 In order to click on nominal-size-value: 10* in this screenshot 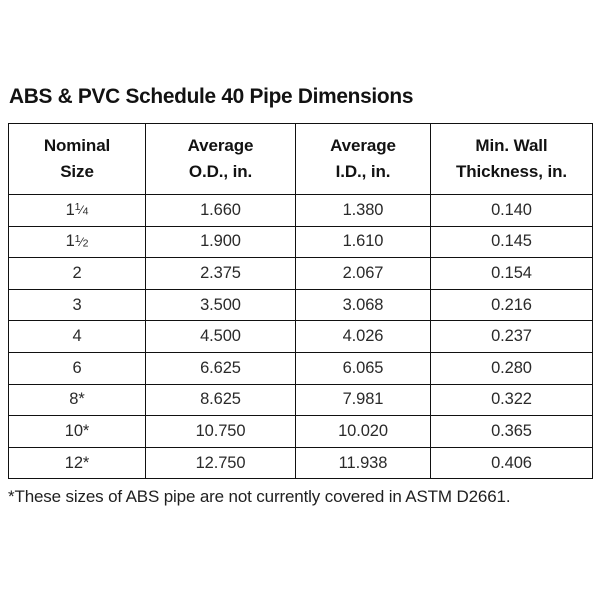, I will do `click(77, 430)`.